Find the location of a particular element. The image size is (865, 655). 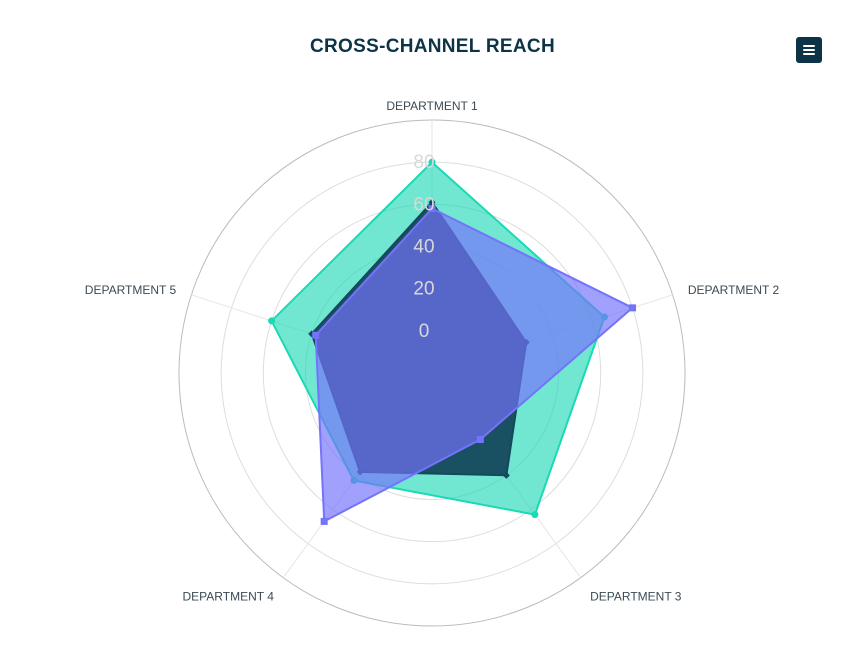

axis-label: DEPARTMENT 5 is located at coordinates (131, 290).